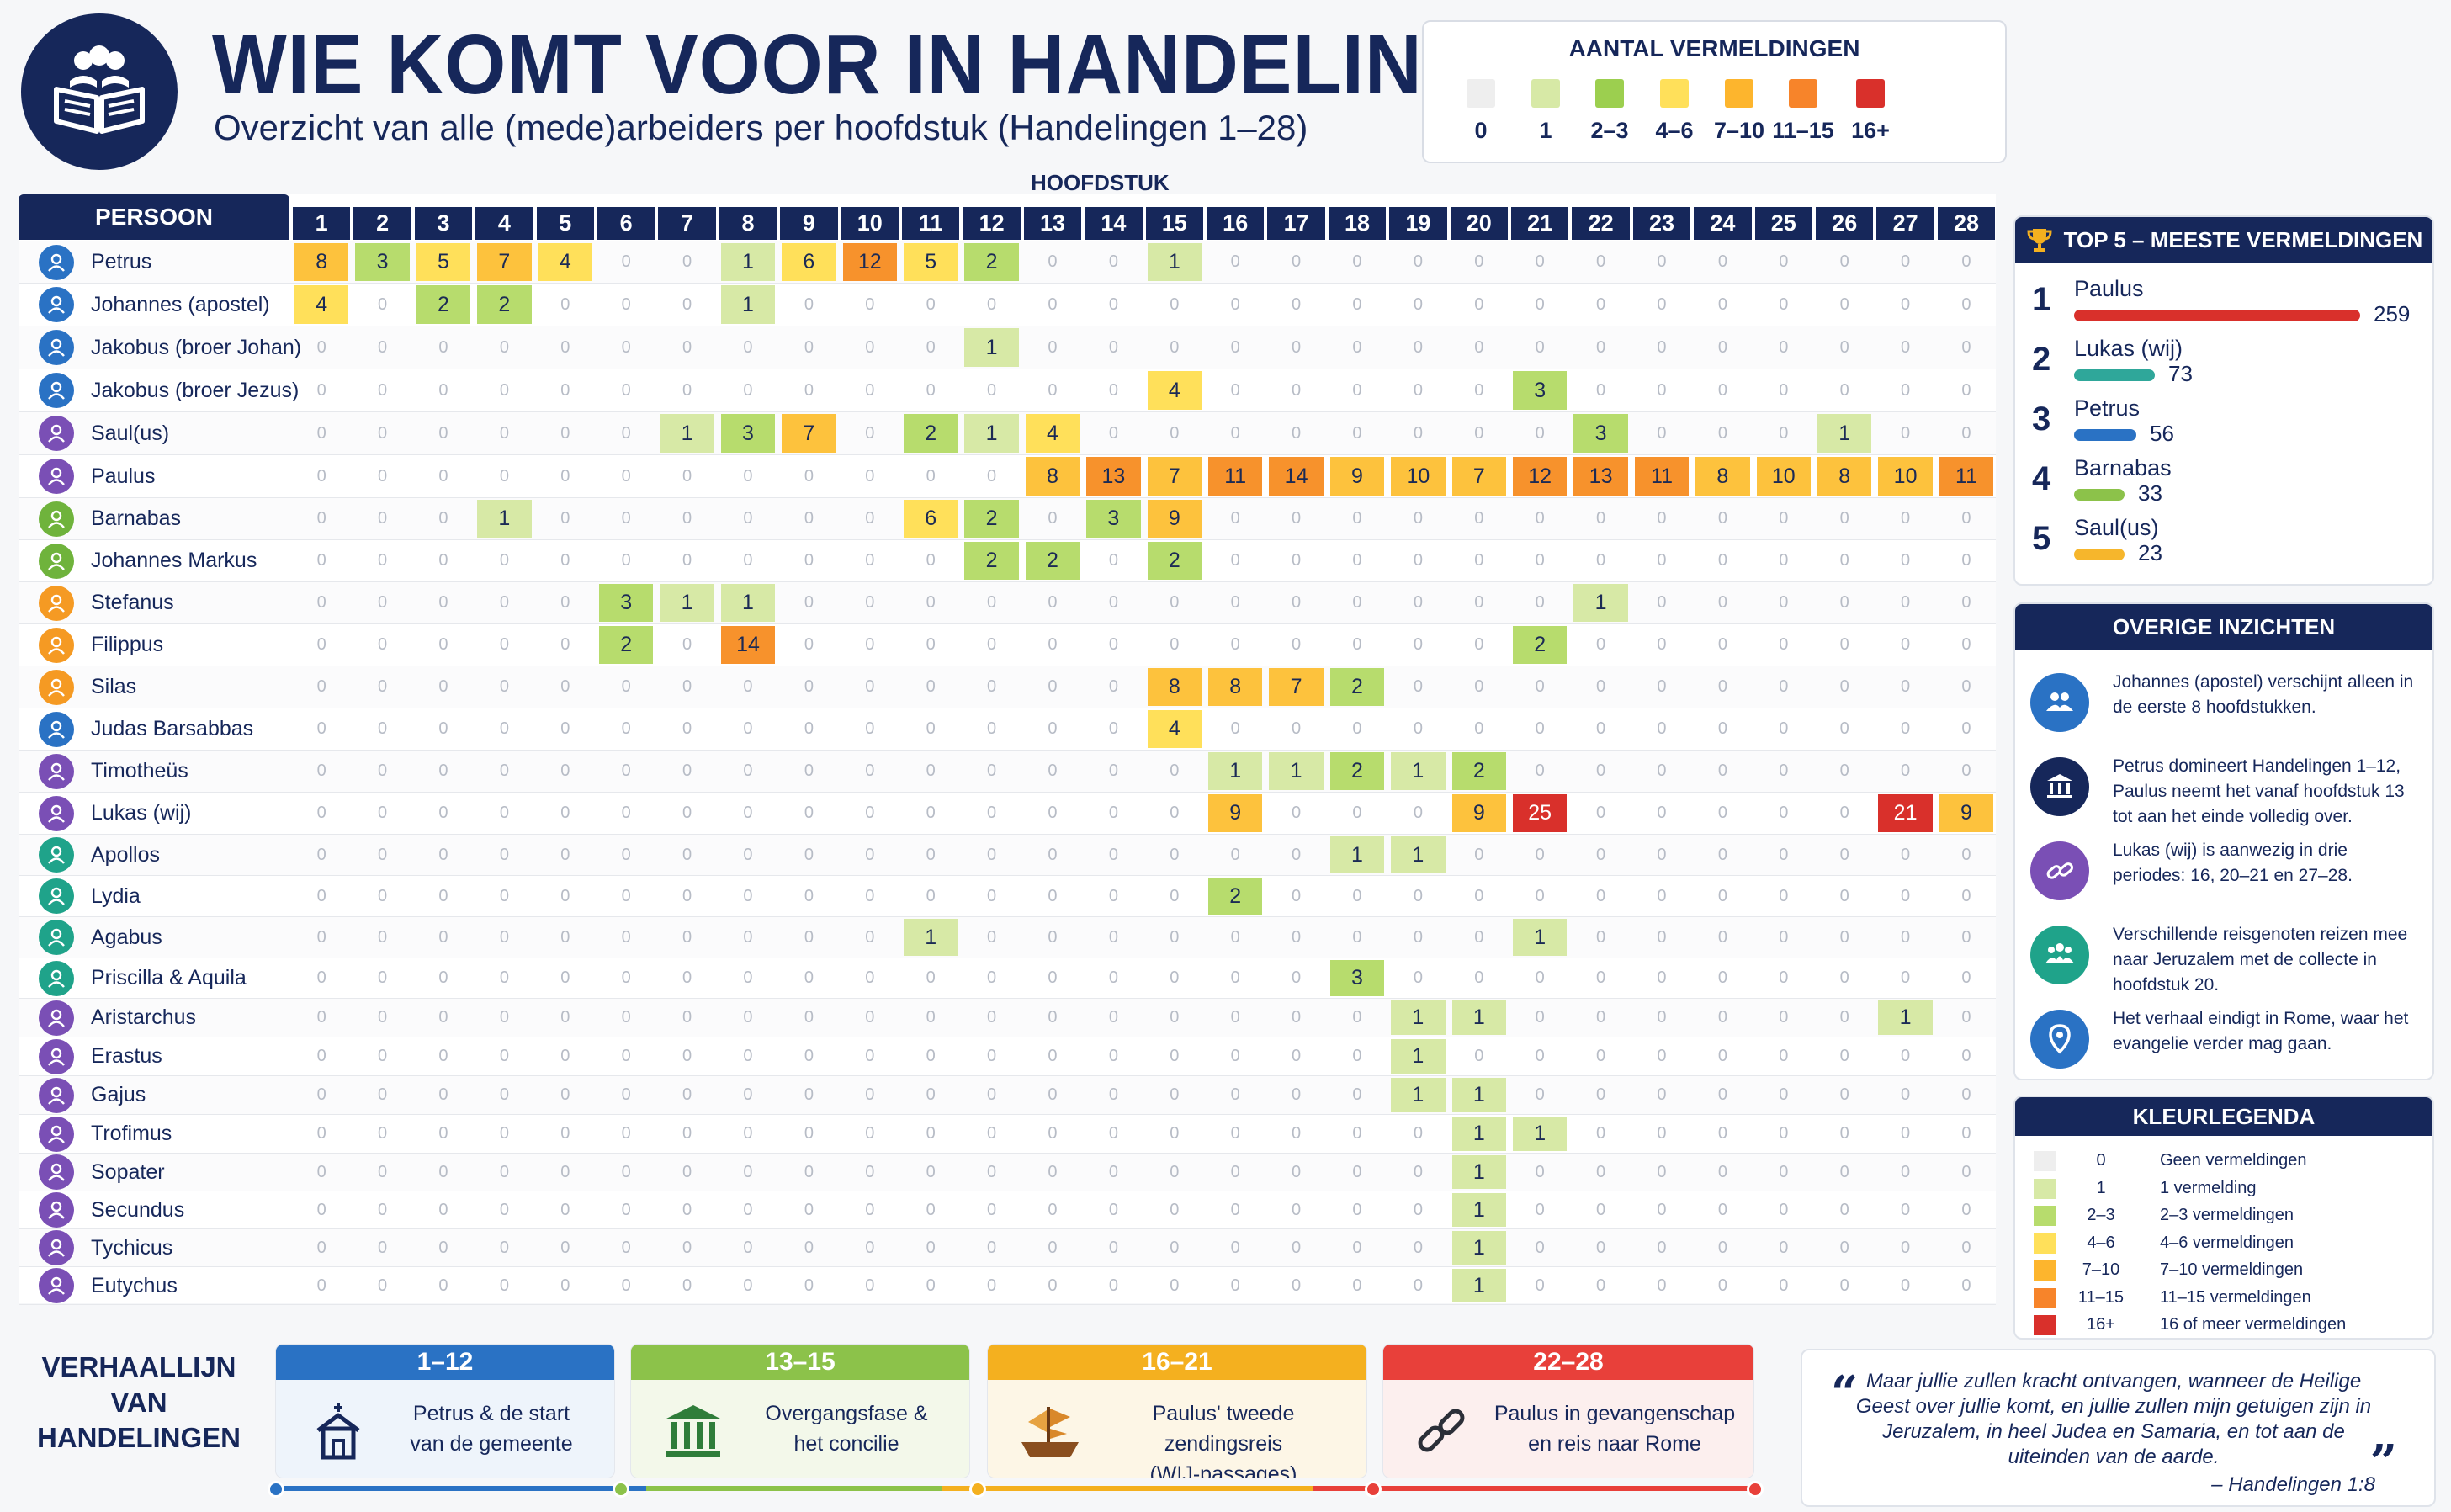 The width and height of the screenshot is (2451, 1512). I want to click on top5-value: 73, so click(2180, 373).